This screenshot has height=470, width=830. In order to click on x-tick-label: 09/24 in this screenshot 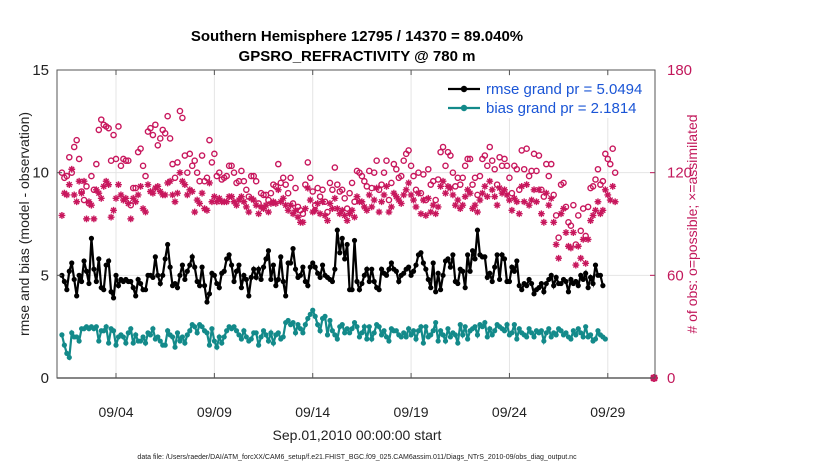, I will do `click(509, 412)`.